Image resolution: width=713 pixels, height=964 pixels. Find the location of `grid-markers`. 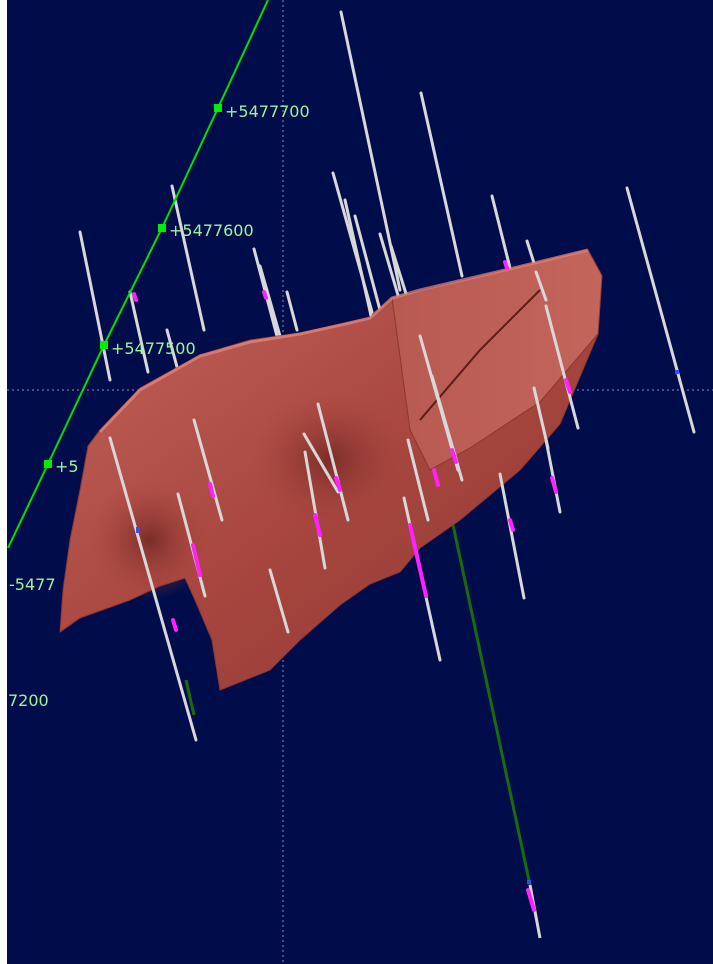

grid-markers is located at coordinates (133, 286).